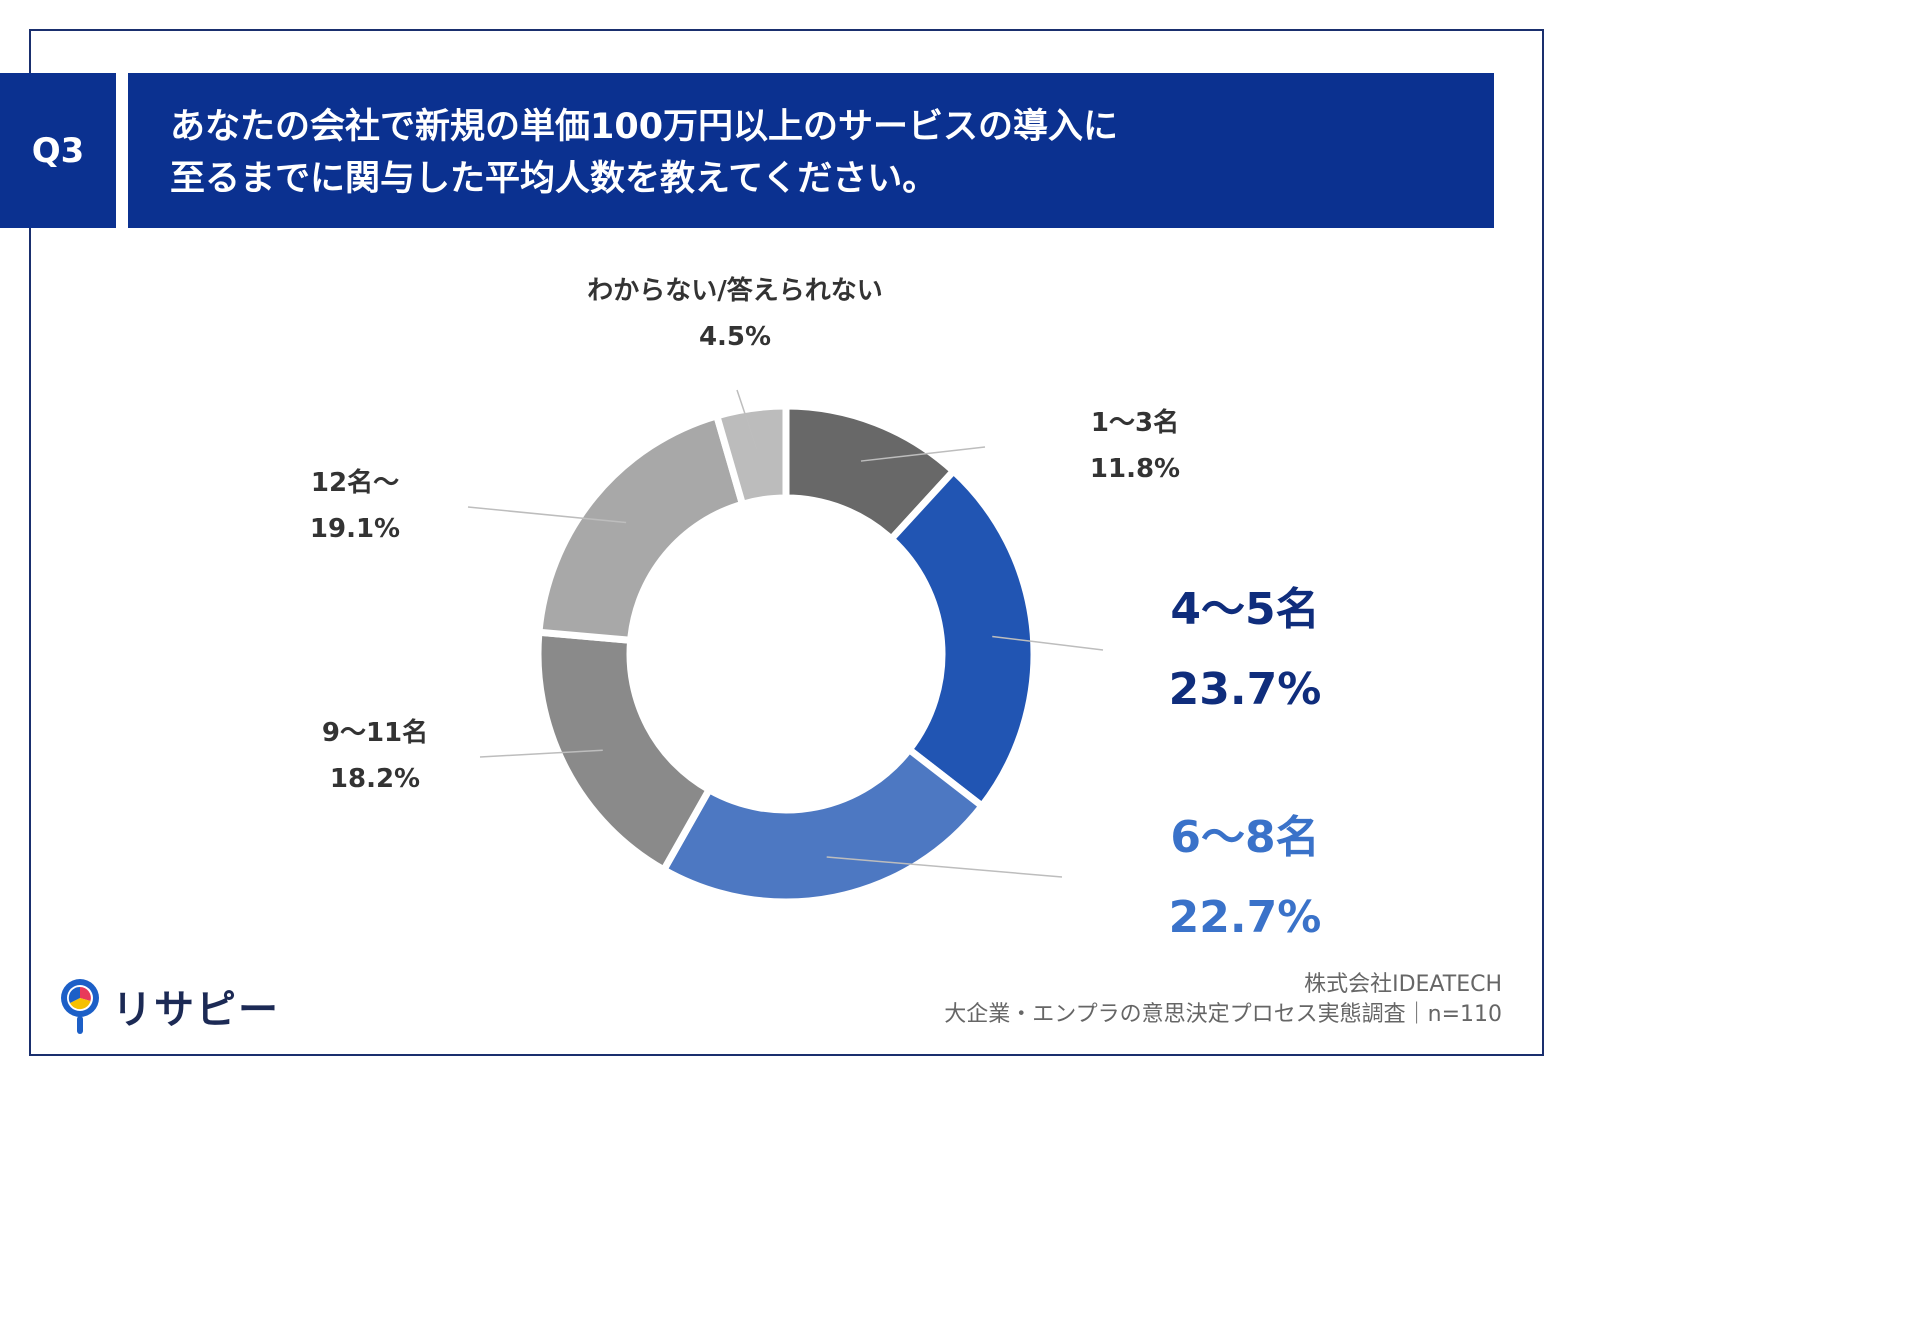 This screenshot has height=1329, width=1920. I want to click on label-1-3-value: 11.8%, so click(1135, 469).